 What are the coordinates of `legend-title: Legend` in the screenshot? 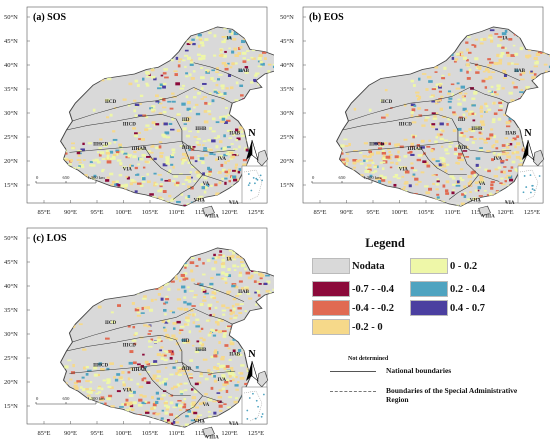 It's located at (385, 243).